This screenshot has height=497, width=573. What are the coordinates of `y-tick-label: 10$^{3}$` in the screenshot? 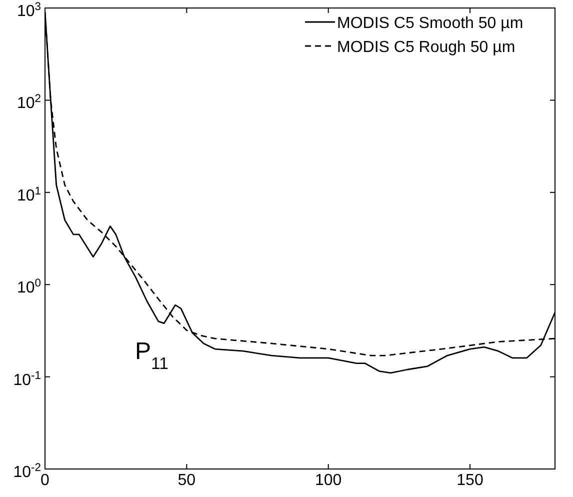 It's located at (28, 10).